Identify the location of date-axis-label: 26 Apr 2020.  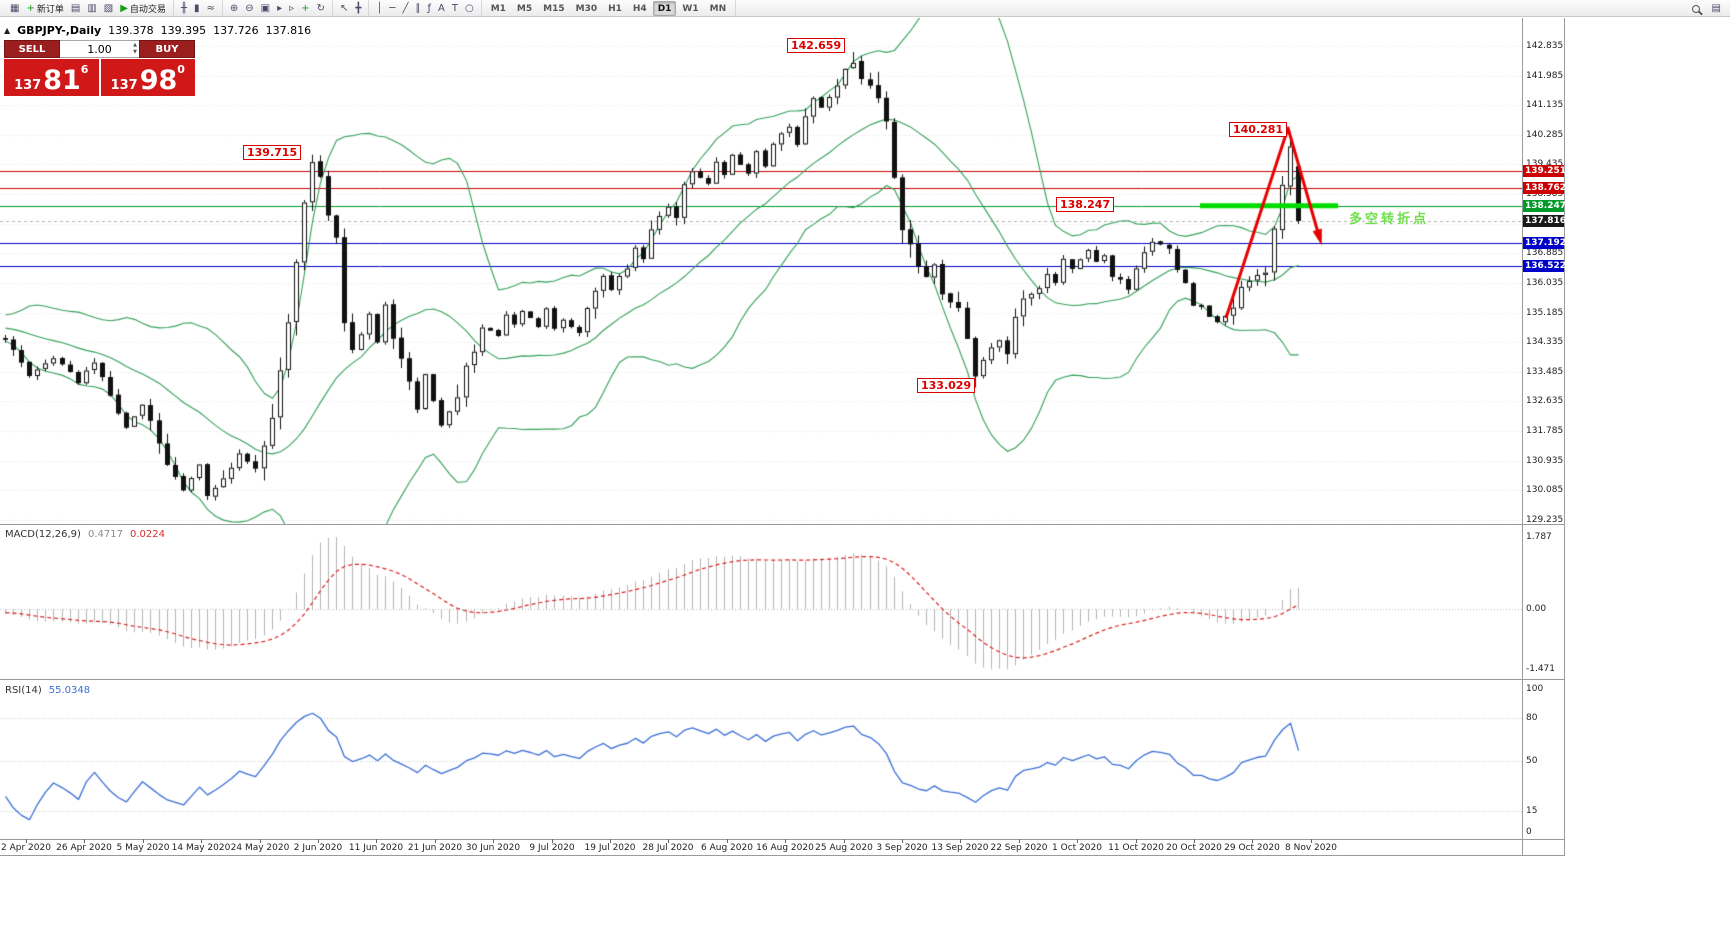
(84, 848).